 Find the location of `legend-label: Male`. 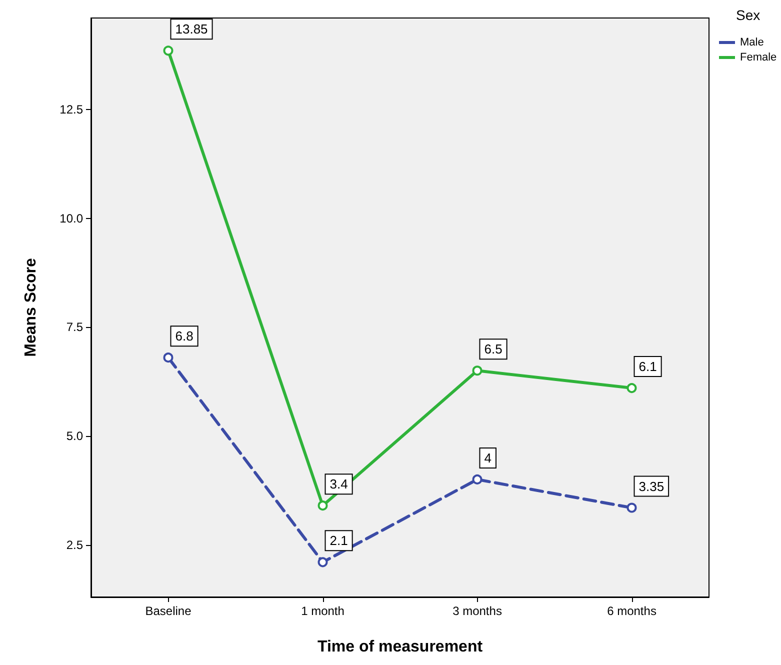

legend-label: Male is located at coordinates (752, 42).